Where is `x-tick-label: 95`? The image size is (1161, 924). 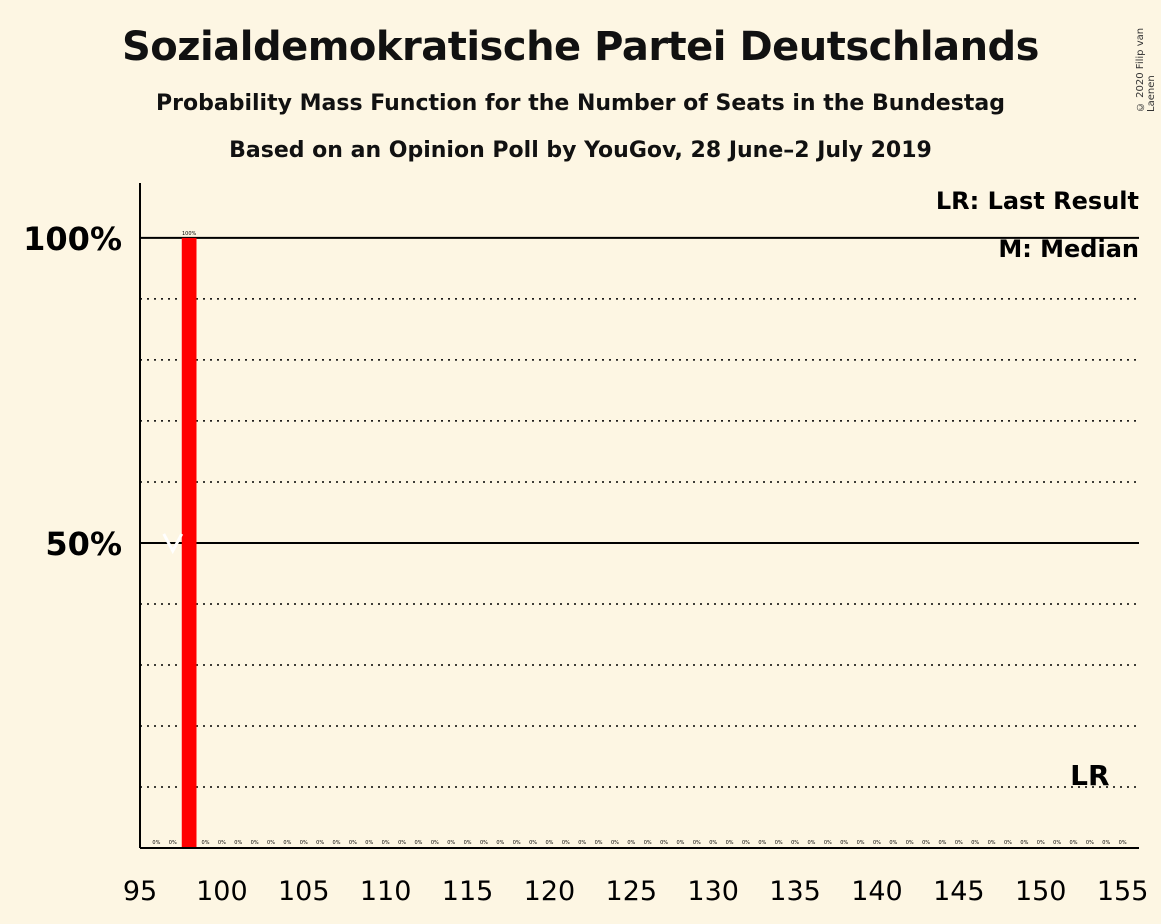
x-tick-label: 95 is located at coordinates (140, 891).